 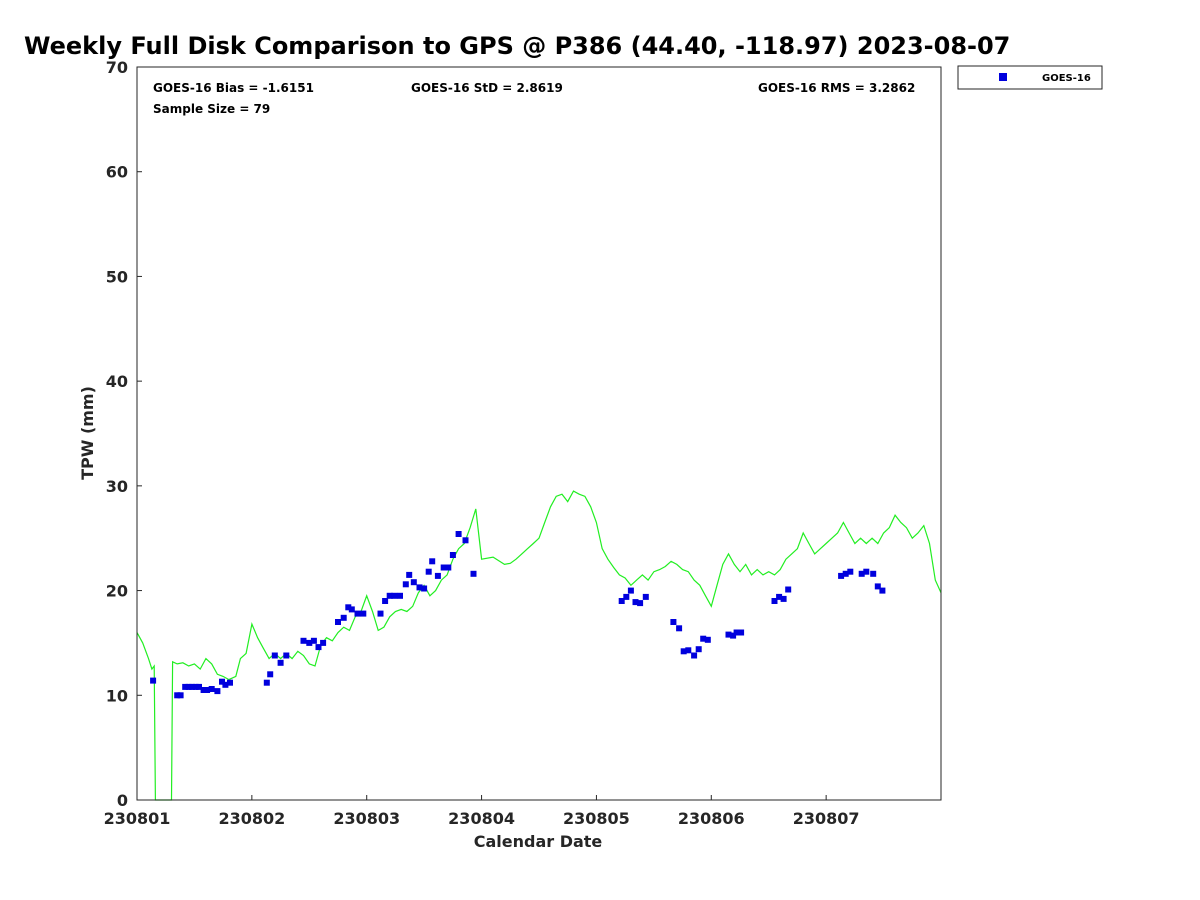 I want to click on legend-box, so click(x=1030, y=77).